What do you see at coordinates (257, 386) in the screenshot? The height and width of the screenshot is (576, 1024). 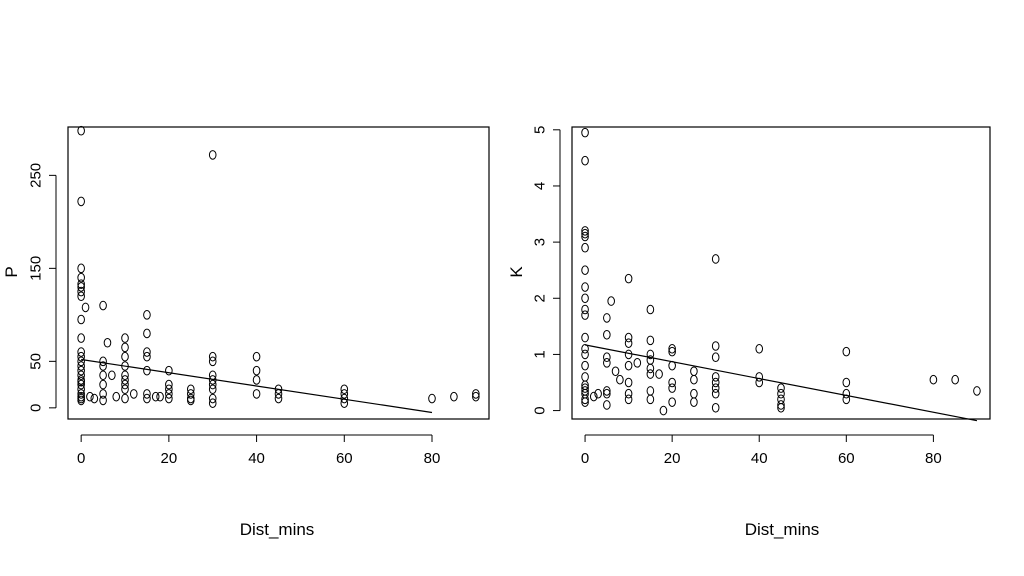 I see `regression-line` at bounding box center [257, 386].